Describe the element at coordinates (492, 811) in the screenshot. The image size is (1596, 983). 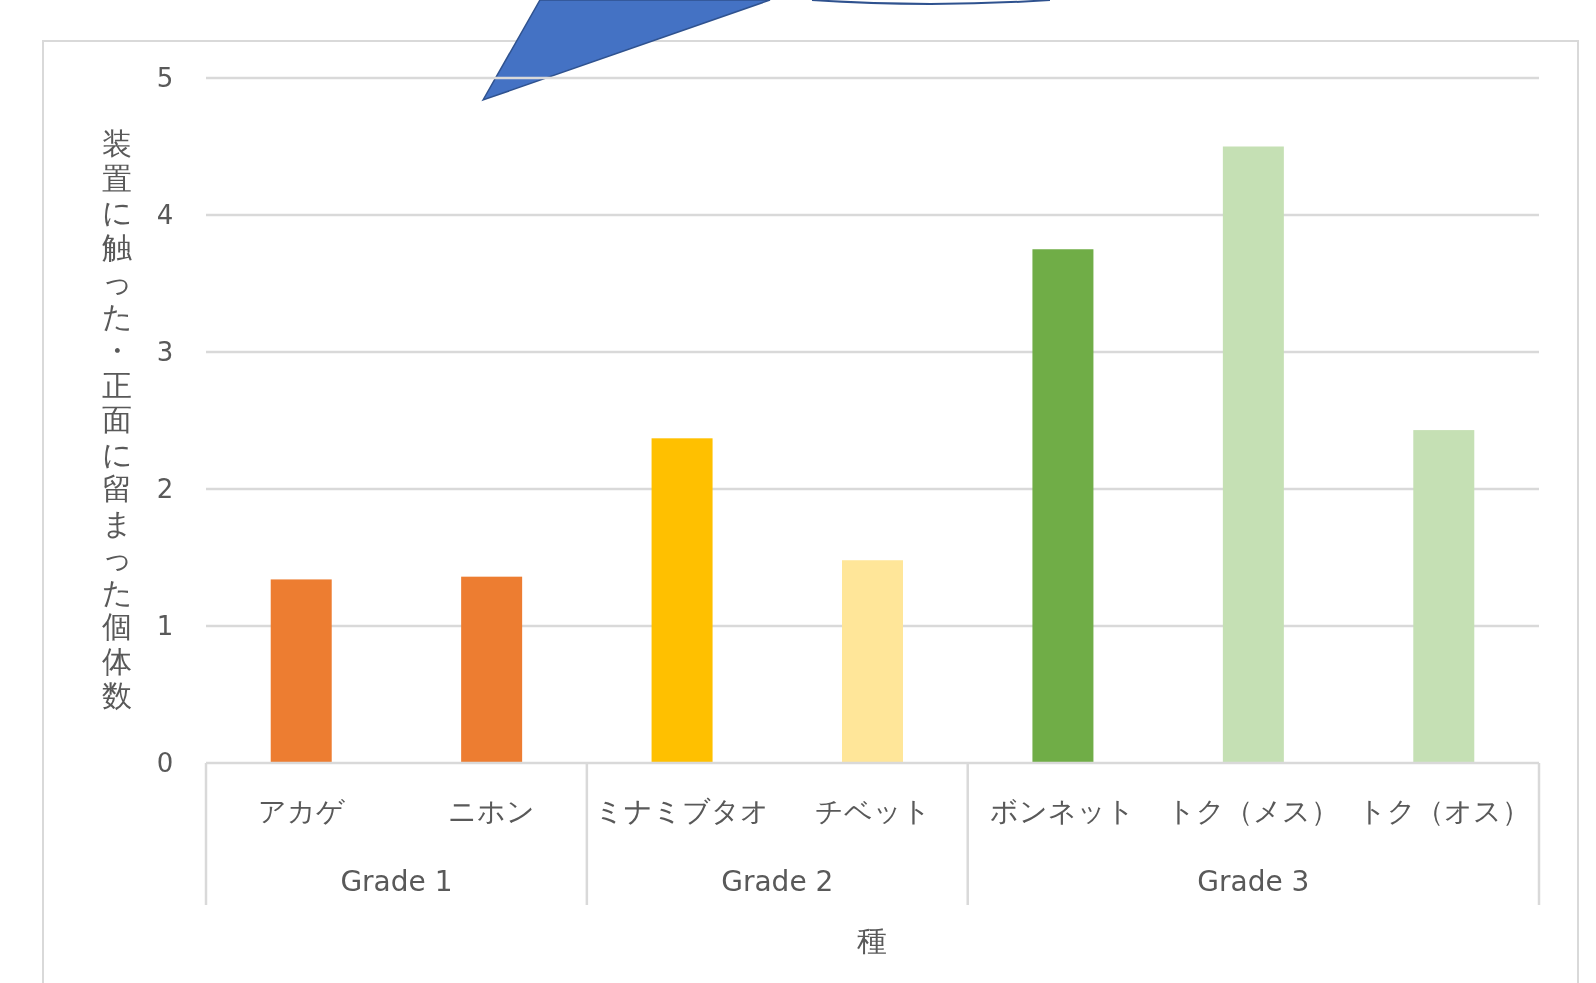
I see `x-tick-label: ニホン` at that location.